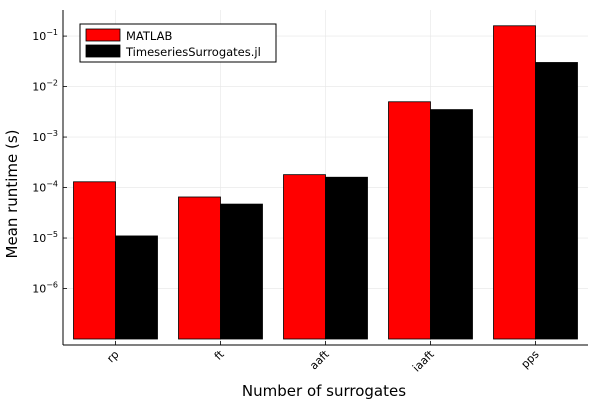  Describe the element at coordinates (556, 201) in the screenshot. I see `bar-timeseriessurrogates-jl-pps` at that location.